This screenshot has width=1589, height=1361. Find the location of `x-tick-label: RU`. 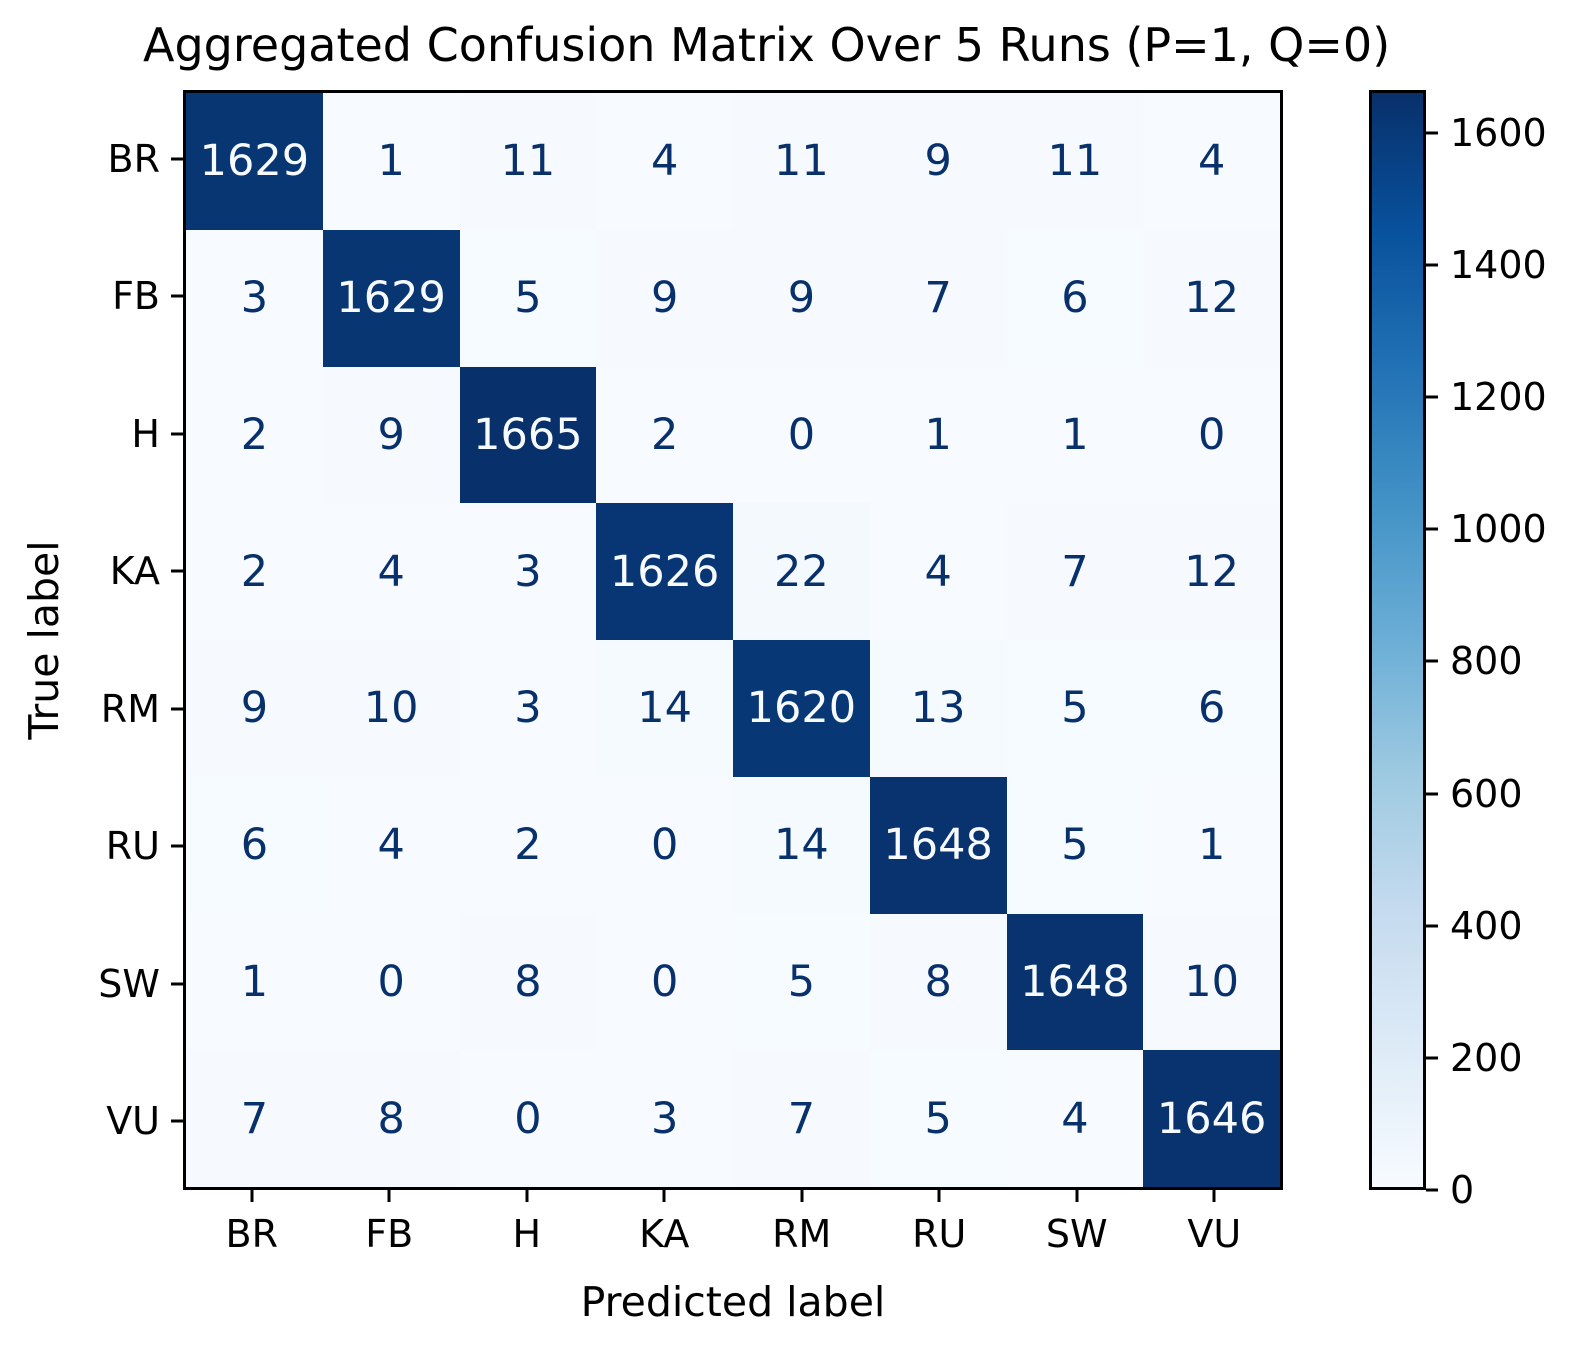

x-tick-label: RU is located at coordinates (939, 1234).